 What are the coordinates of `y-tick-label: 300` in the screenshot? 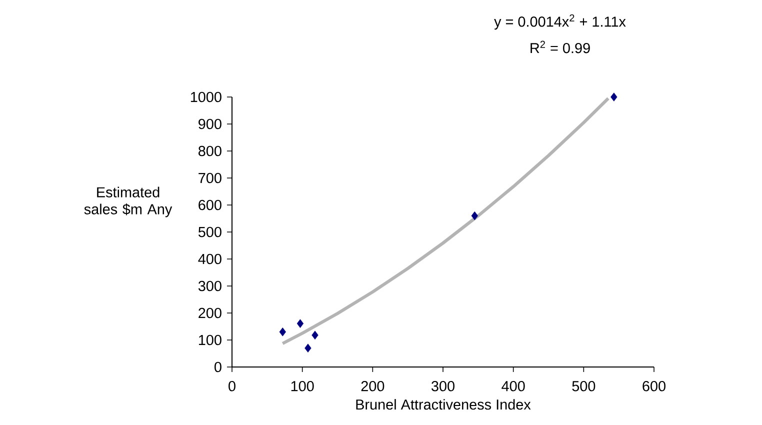 It's located at (210, 286).